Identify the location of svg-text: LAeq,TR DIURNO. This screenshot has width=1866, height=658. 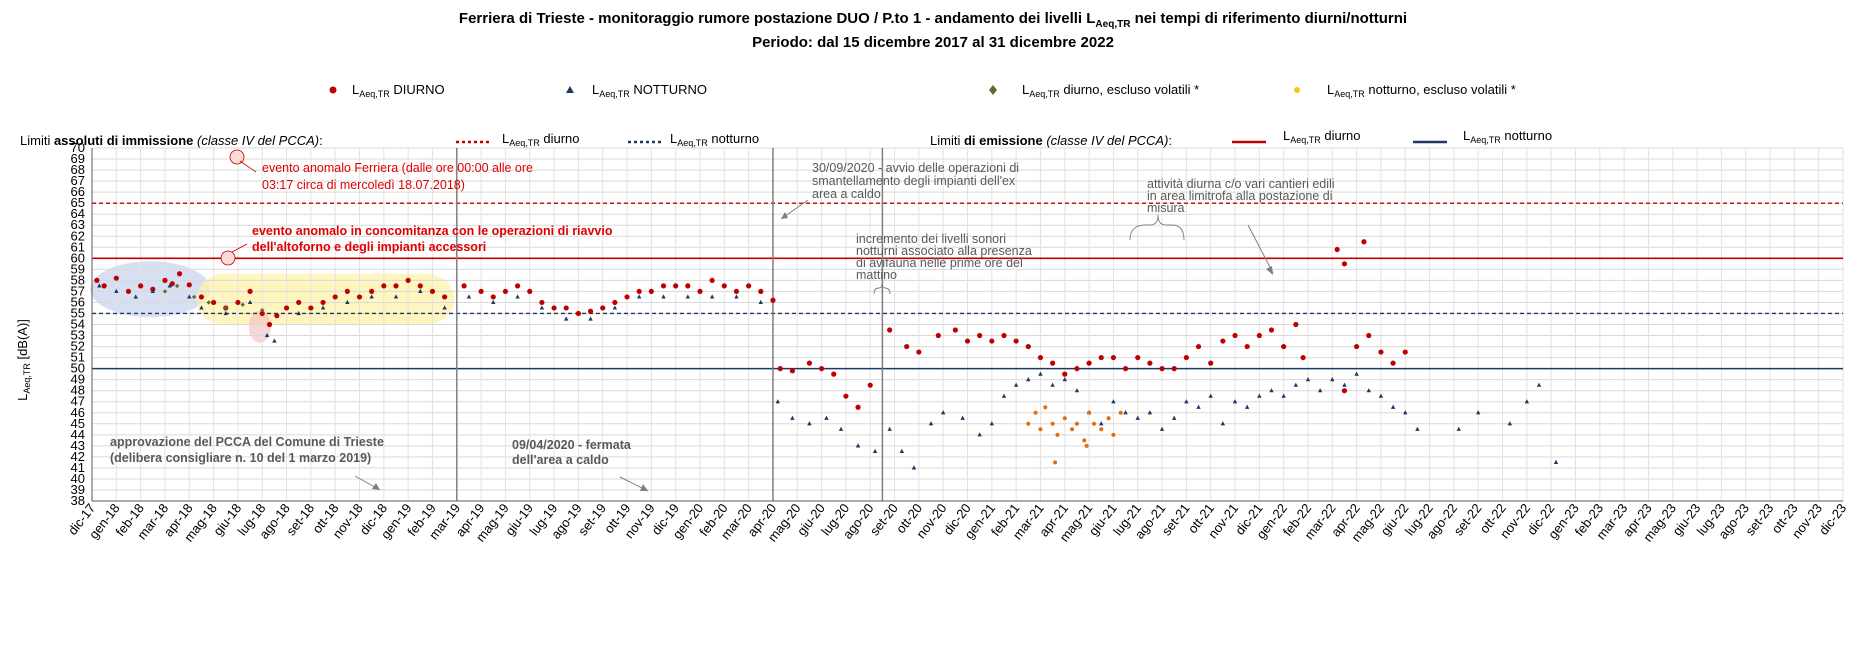
(398, 90).